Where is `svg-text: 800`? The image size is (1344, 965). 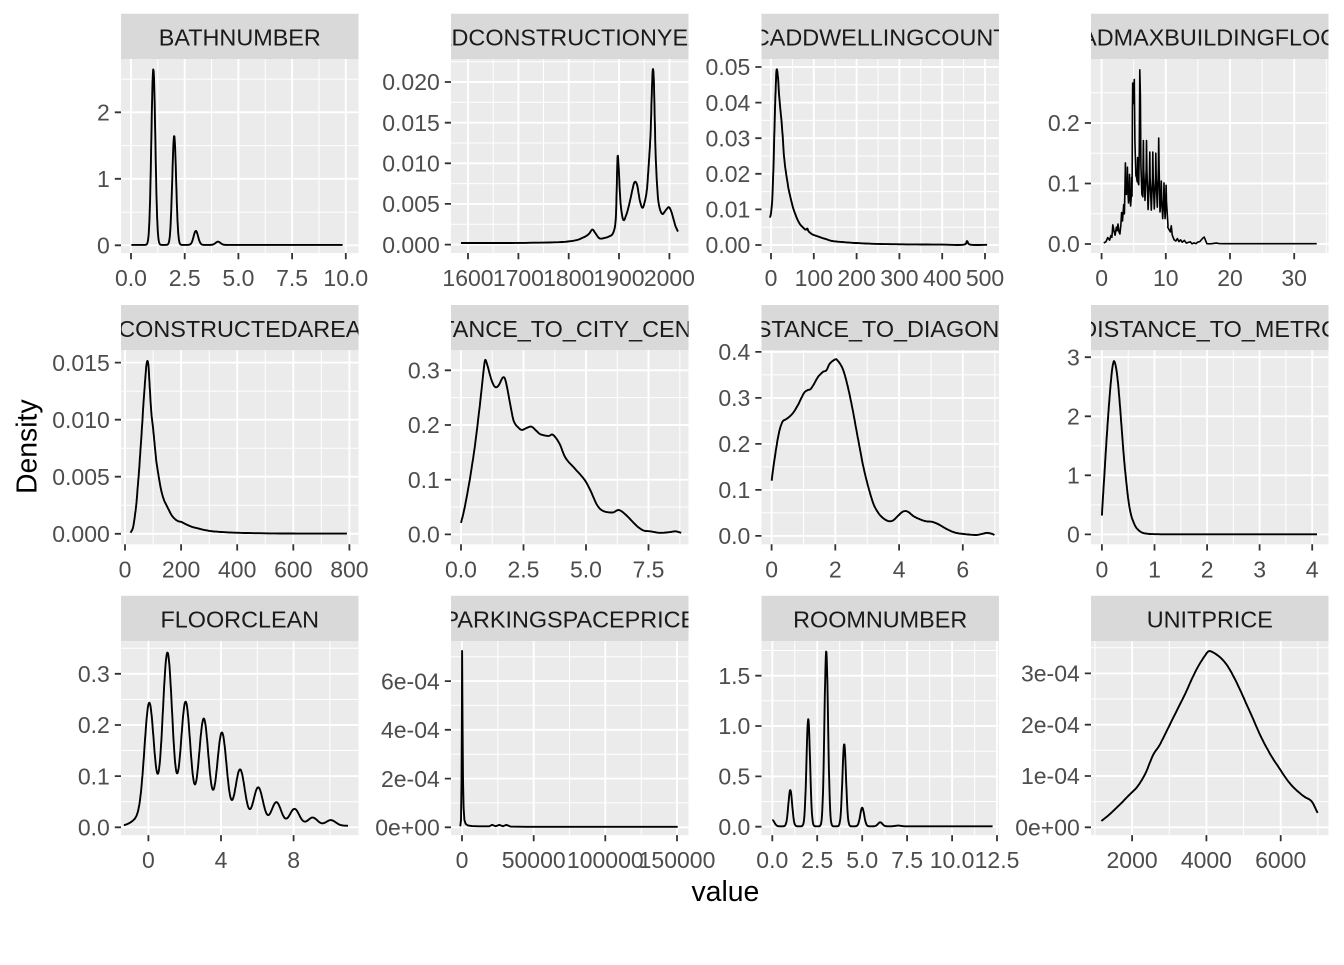 svg-text: 800 is located at coordinates (349, 569).